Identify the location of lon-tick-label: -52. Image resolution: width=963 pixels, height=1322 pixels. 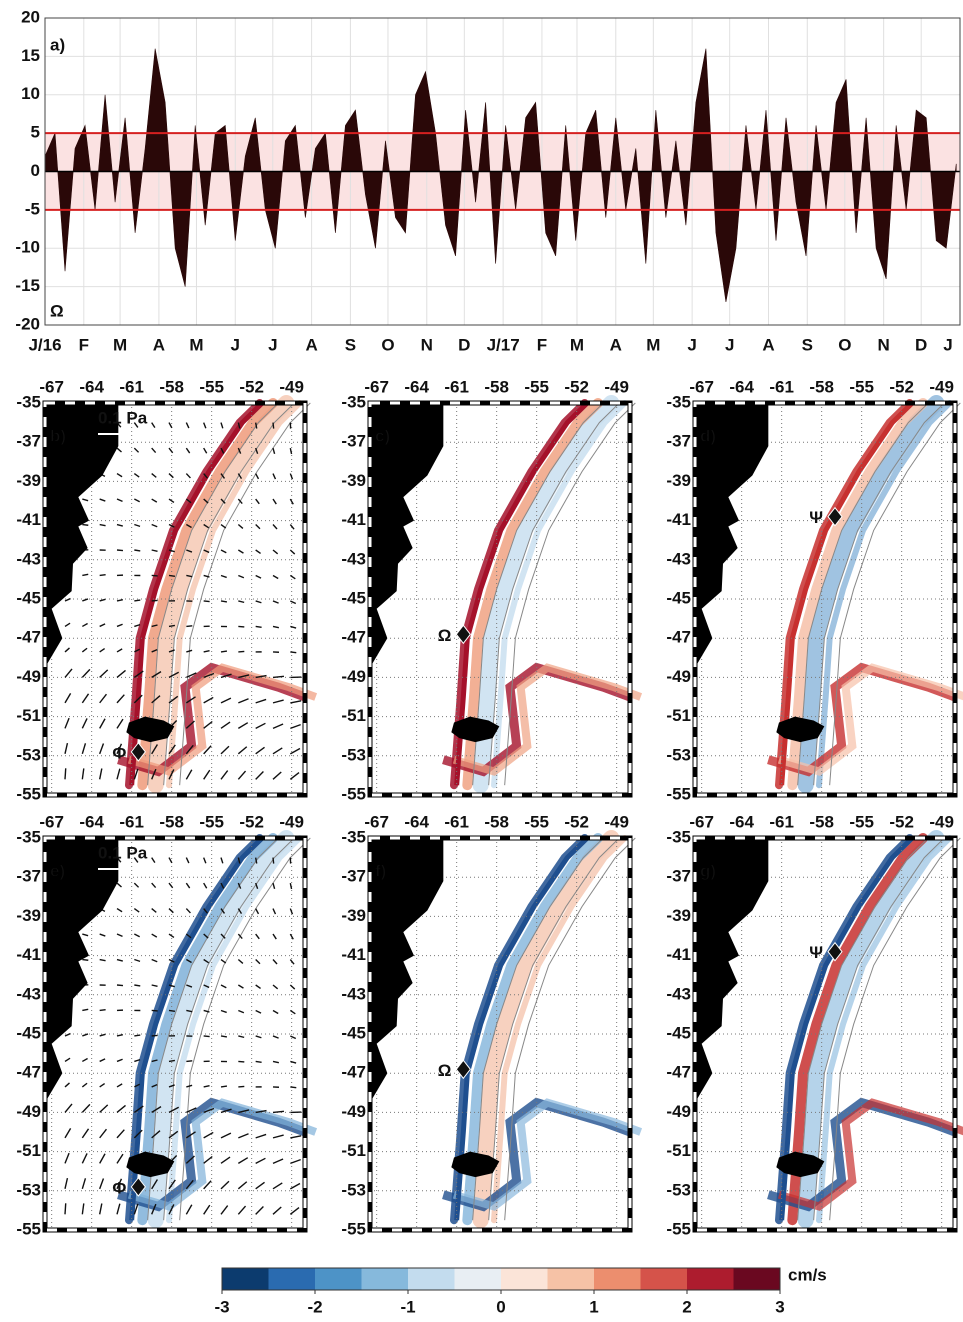
(251, 386).